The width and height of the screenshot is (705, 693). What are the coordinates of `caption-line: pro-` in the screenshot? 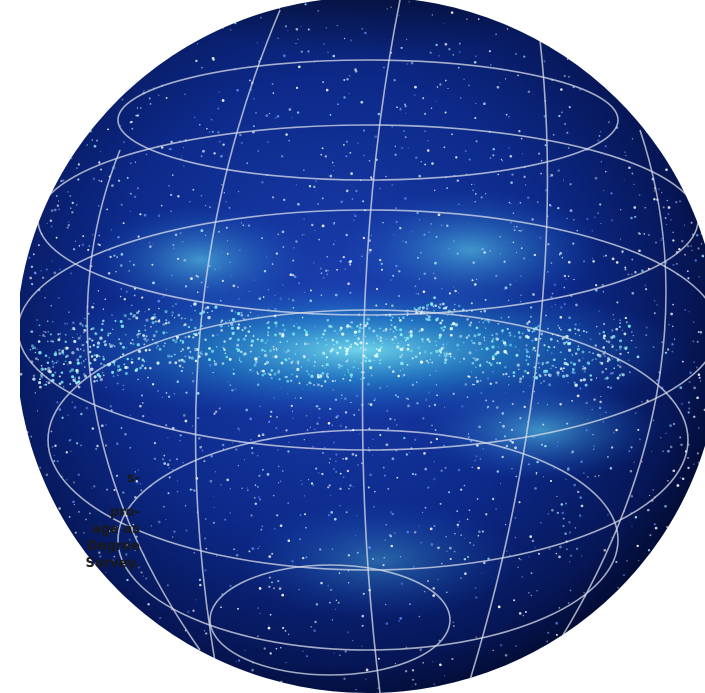 It's located at (124, 512).